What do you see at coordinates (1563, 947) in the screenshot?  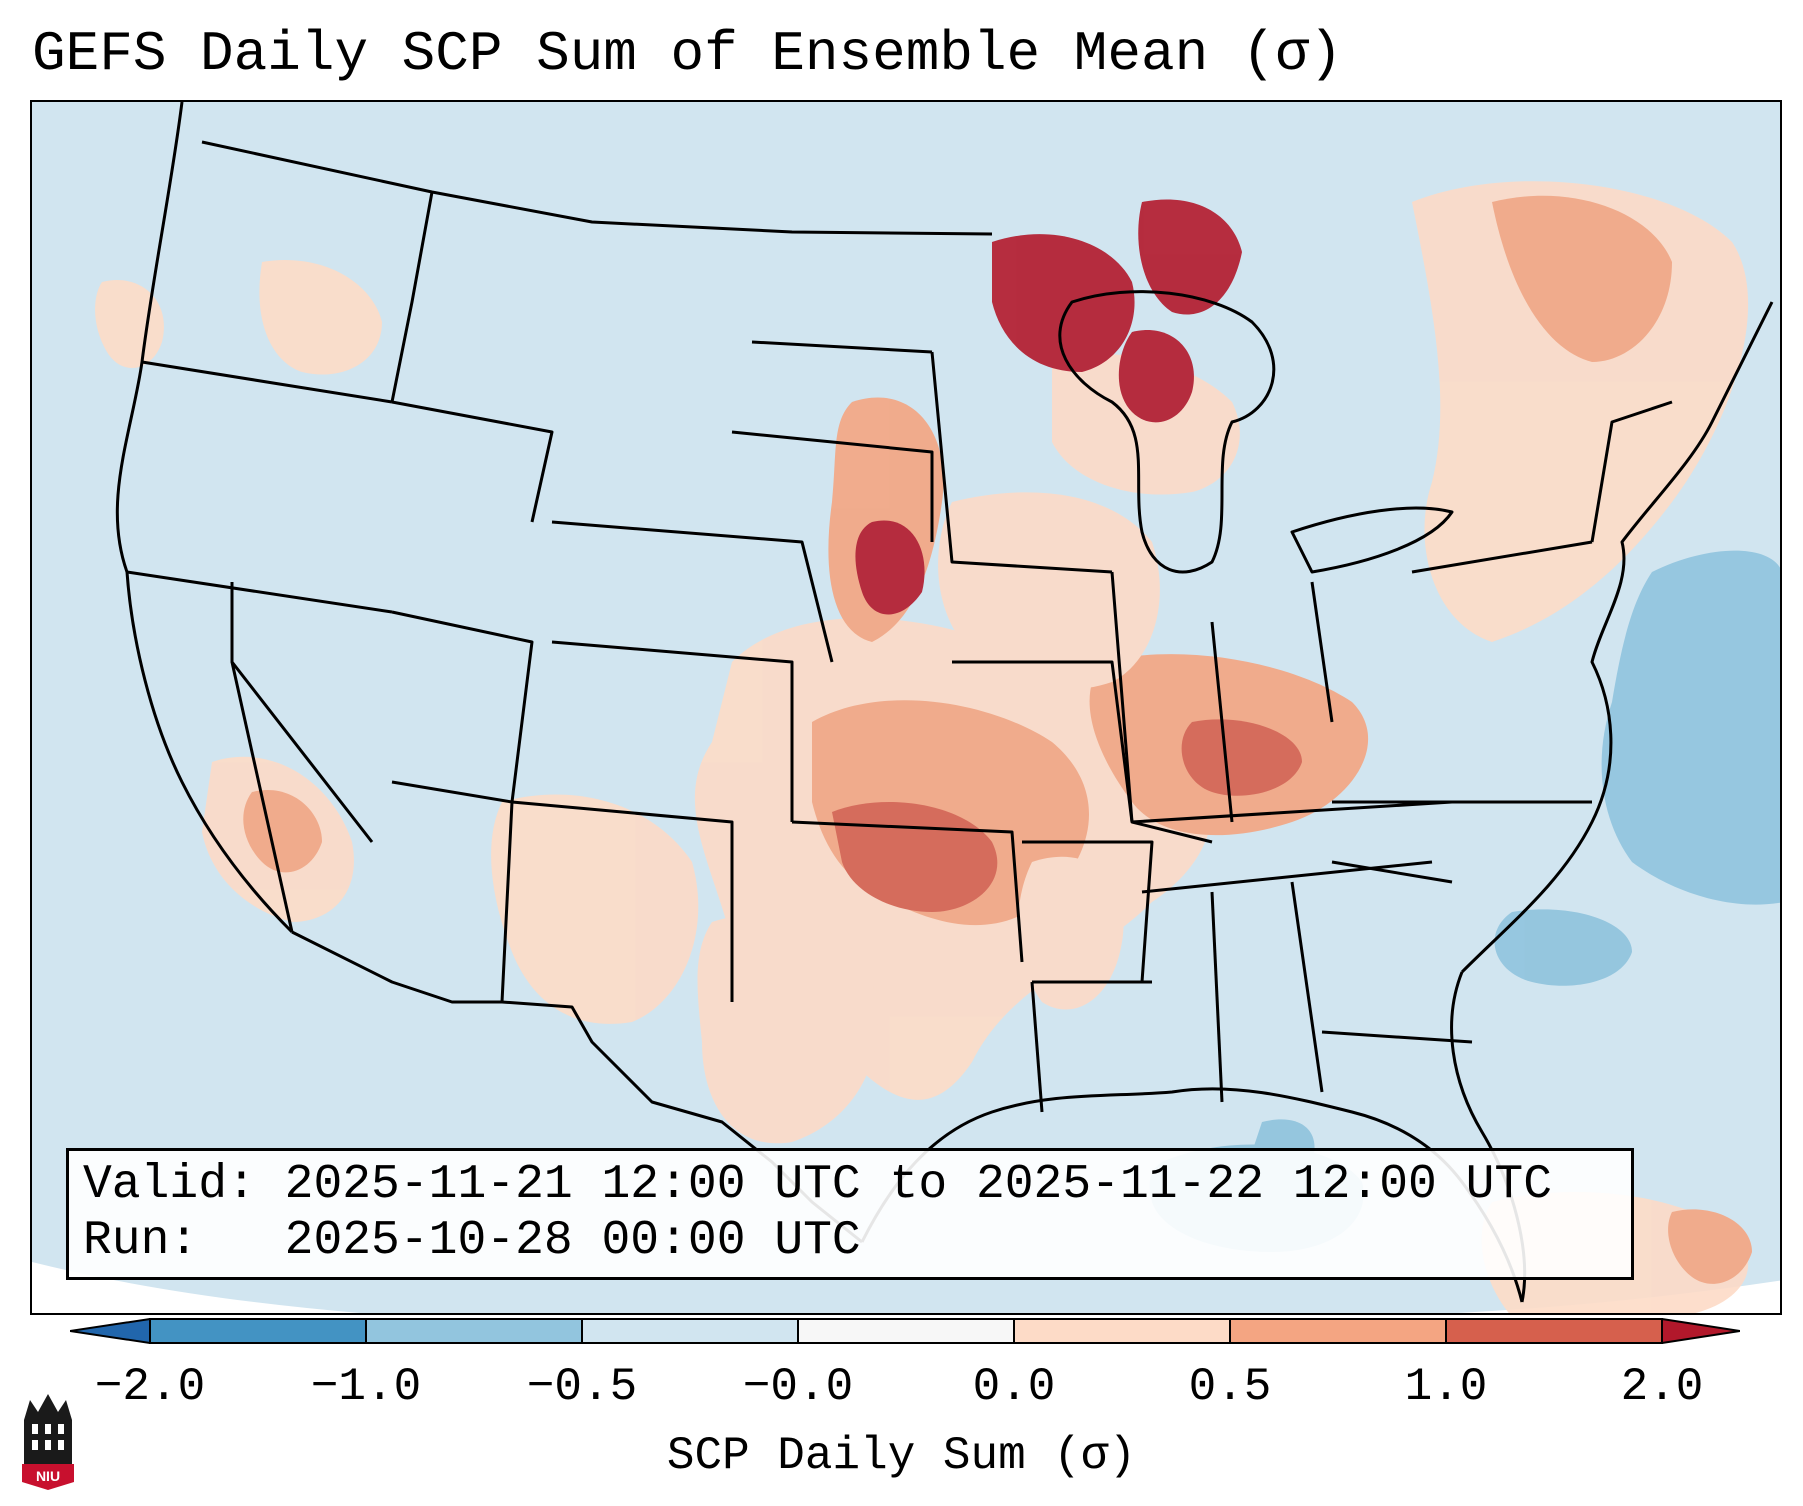 I see `scp-bermuda-negative` at bounding box center [1563, 947].